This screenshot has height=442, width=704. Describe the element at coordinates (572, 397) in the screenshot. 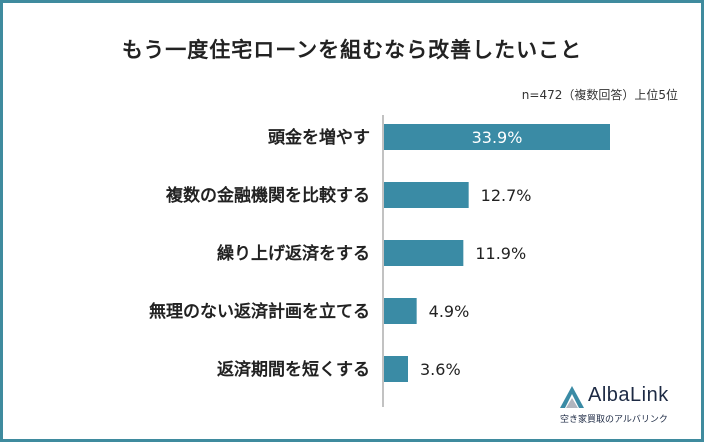

I see `albalink-logo-icon` at that location.